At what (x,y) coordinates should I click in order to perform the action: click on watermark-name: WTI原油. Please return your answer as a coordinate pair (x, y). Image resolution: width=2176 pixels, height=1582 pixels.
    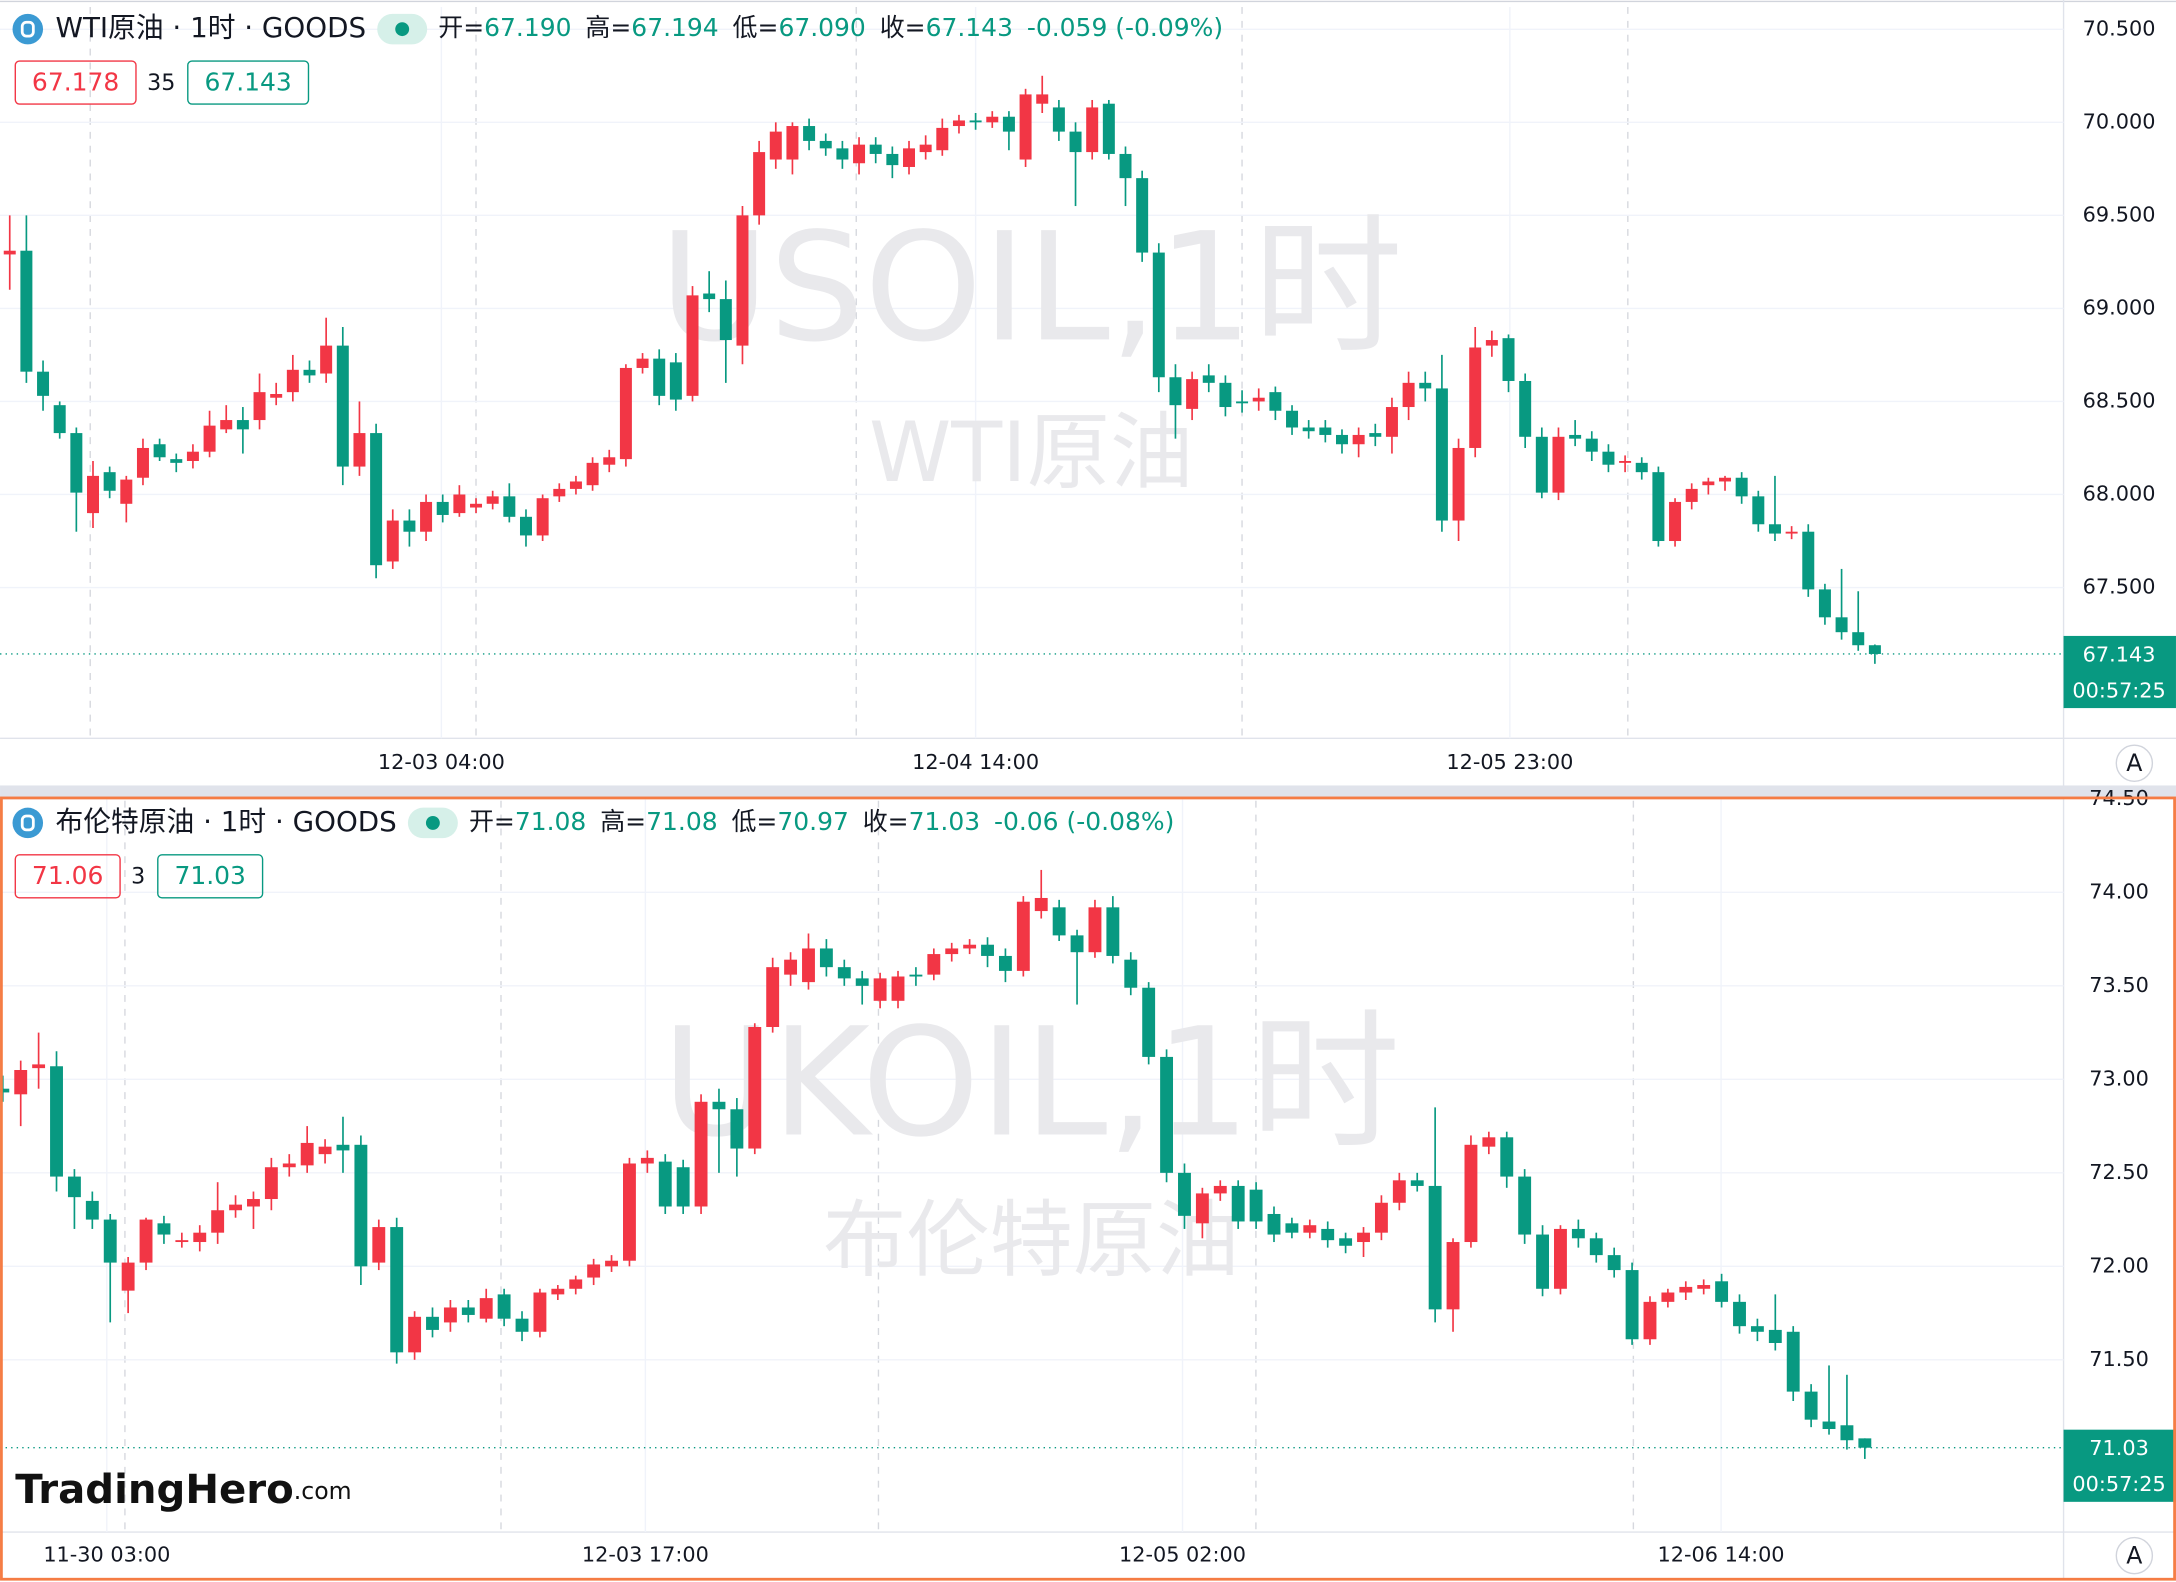
    Looking at the image, I should click on (1031, 452).